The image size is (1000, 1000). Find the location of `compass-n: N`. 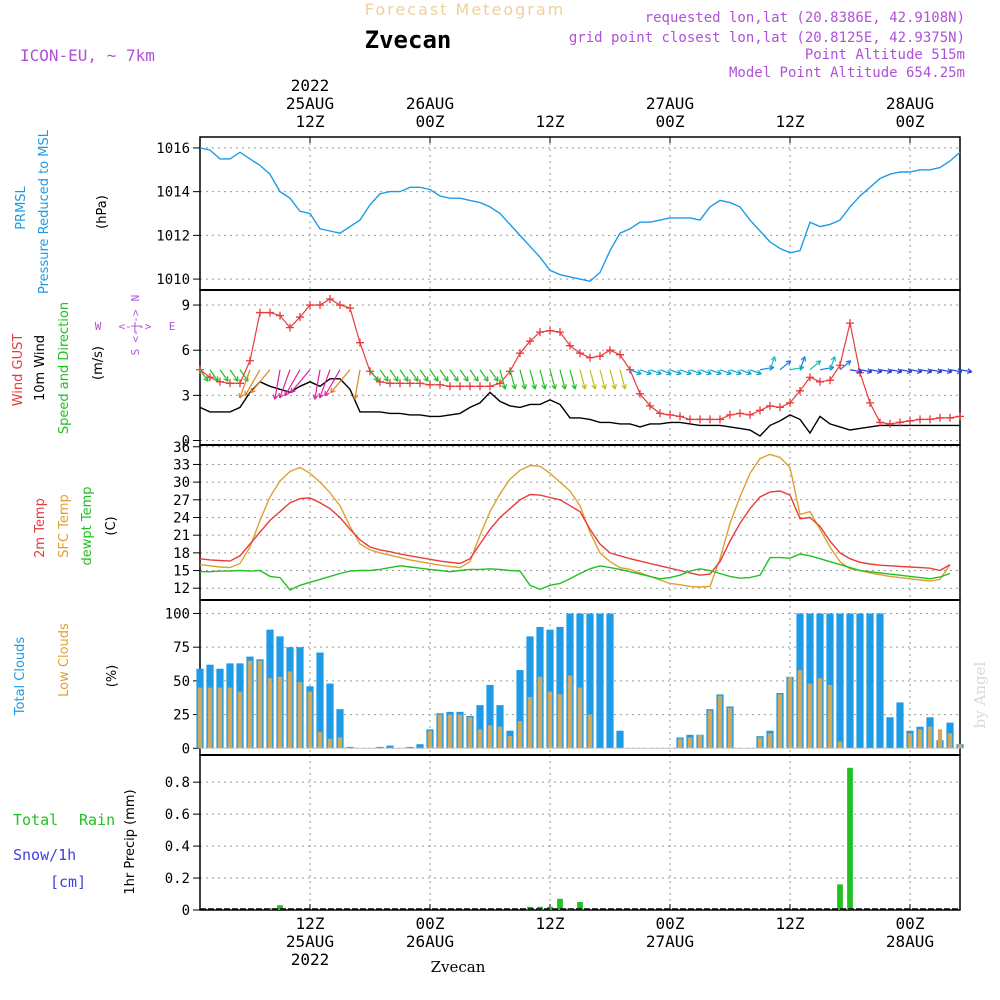

compass-n: N is located at coordinates (135, 298).